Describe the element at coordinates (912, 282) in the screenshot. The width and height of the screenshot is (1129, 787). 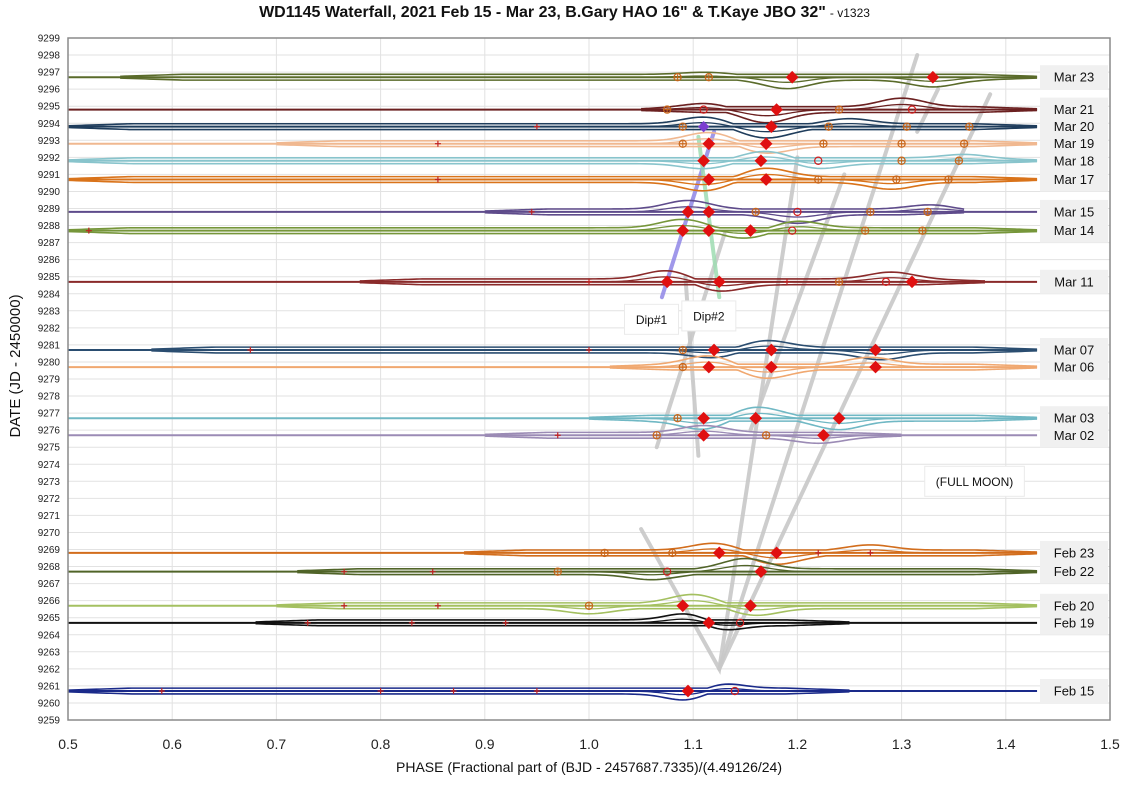
I see `diamond-marker` at that location.